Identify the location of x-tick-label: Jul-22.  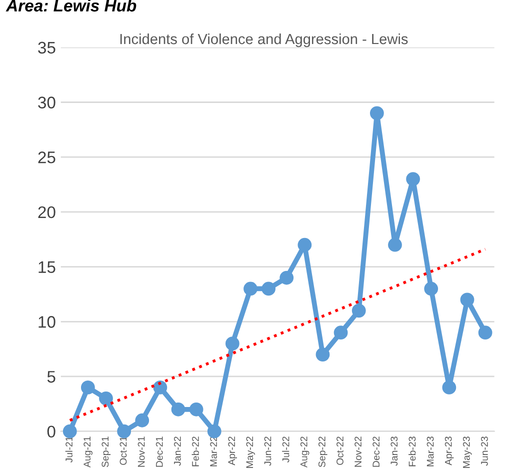
(286, 449).